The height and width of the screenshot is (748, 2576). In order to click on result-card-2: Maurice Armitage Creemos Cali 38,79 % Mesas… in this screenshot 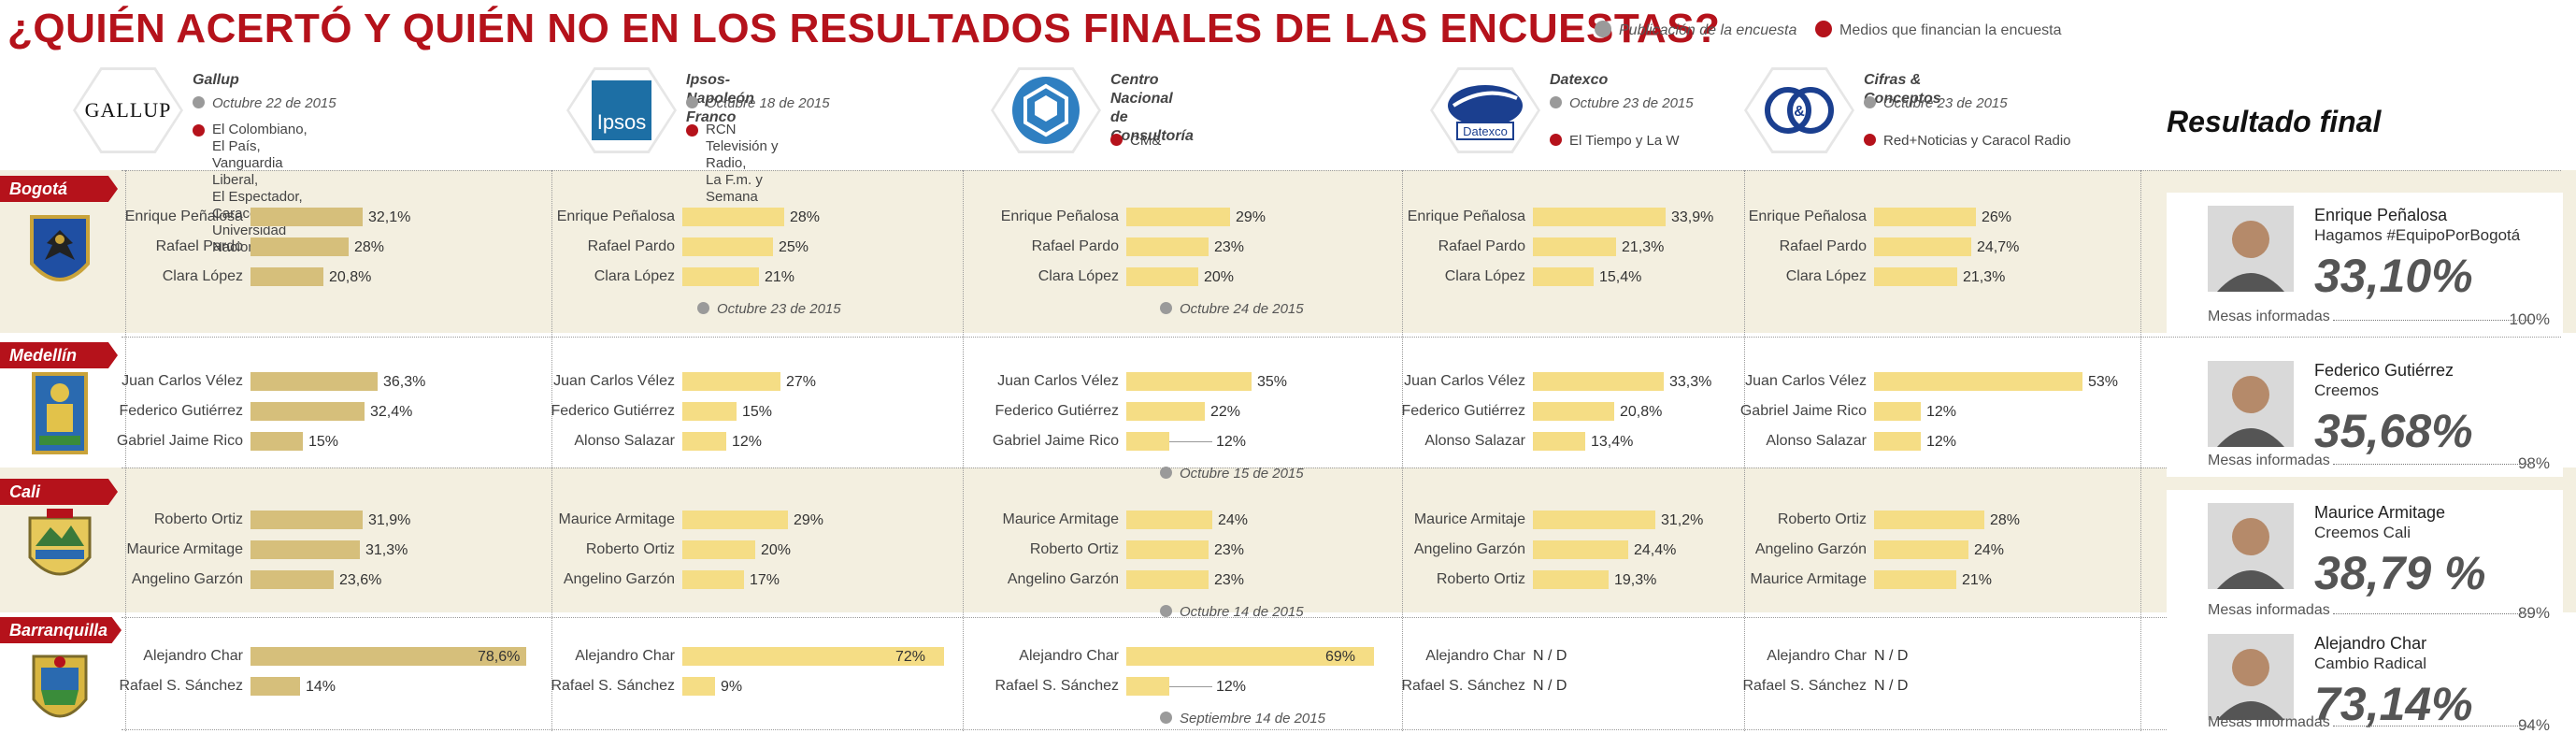, I will do `click(2365, 558)`.